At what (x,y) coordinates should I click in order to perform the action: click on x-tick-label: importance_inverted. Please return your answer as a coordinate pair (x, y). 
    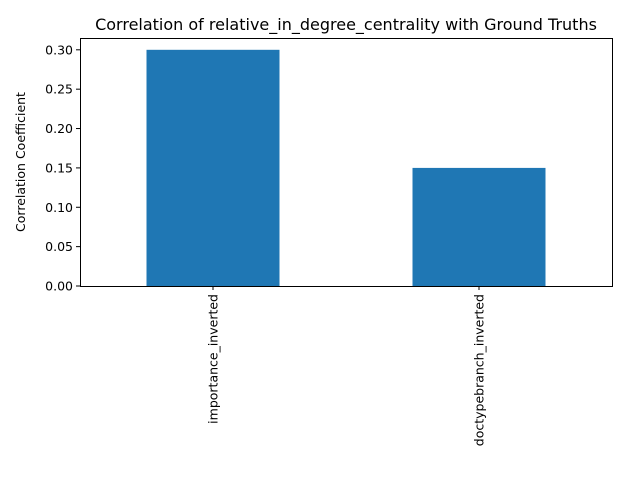
    Looking at the image, I should click on (213, 359).